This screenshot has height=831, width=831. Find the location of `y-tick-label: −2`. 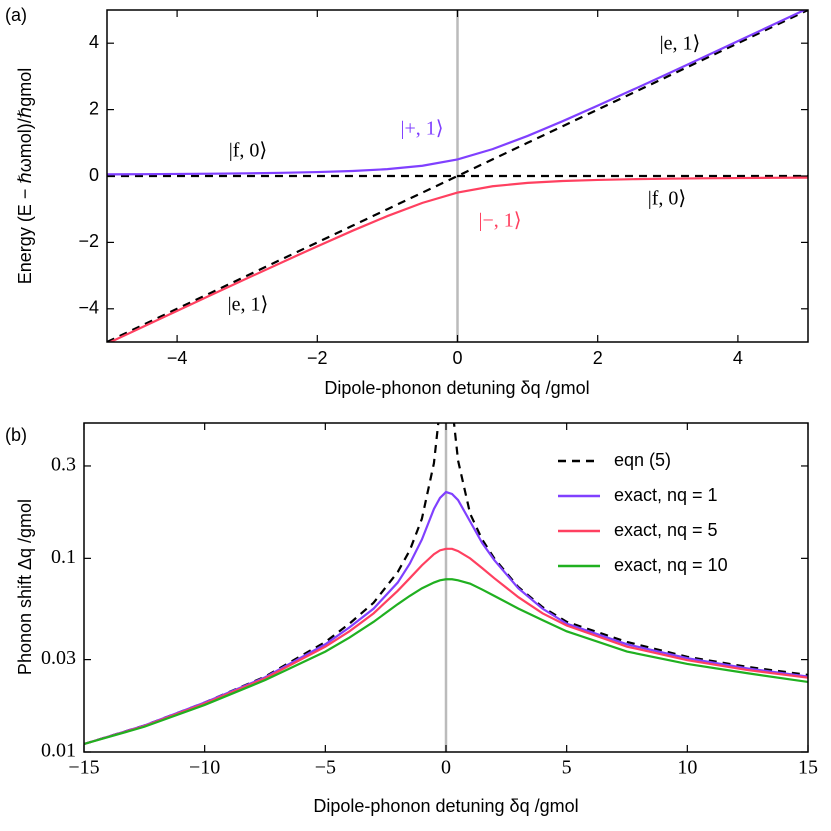

y-tick-label: −2 is located at coordinates (88, 241).